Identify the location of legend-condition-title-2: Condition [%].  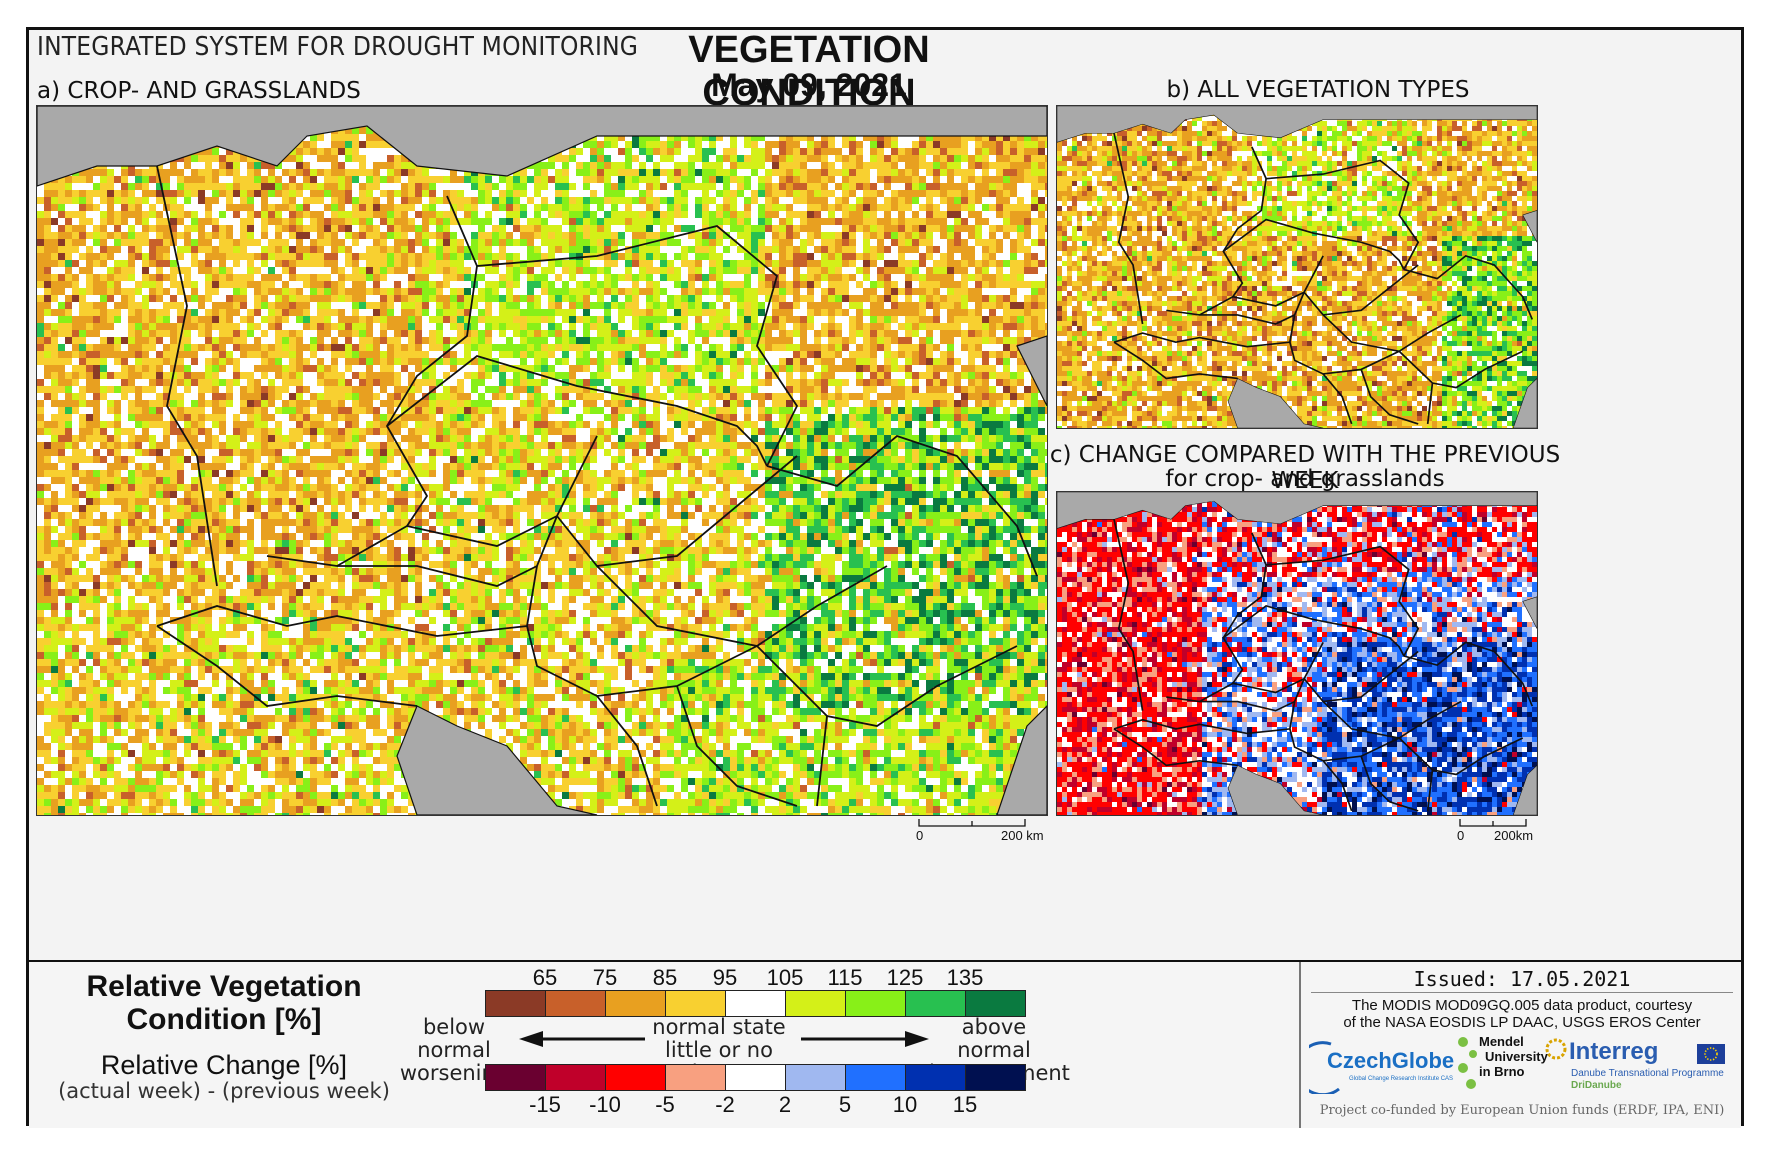
(224, 1020).